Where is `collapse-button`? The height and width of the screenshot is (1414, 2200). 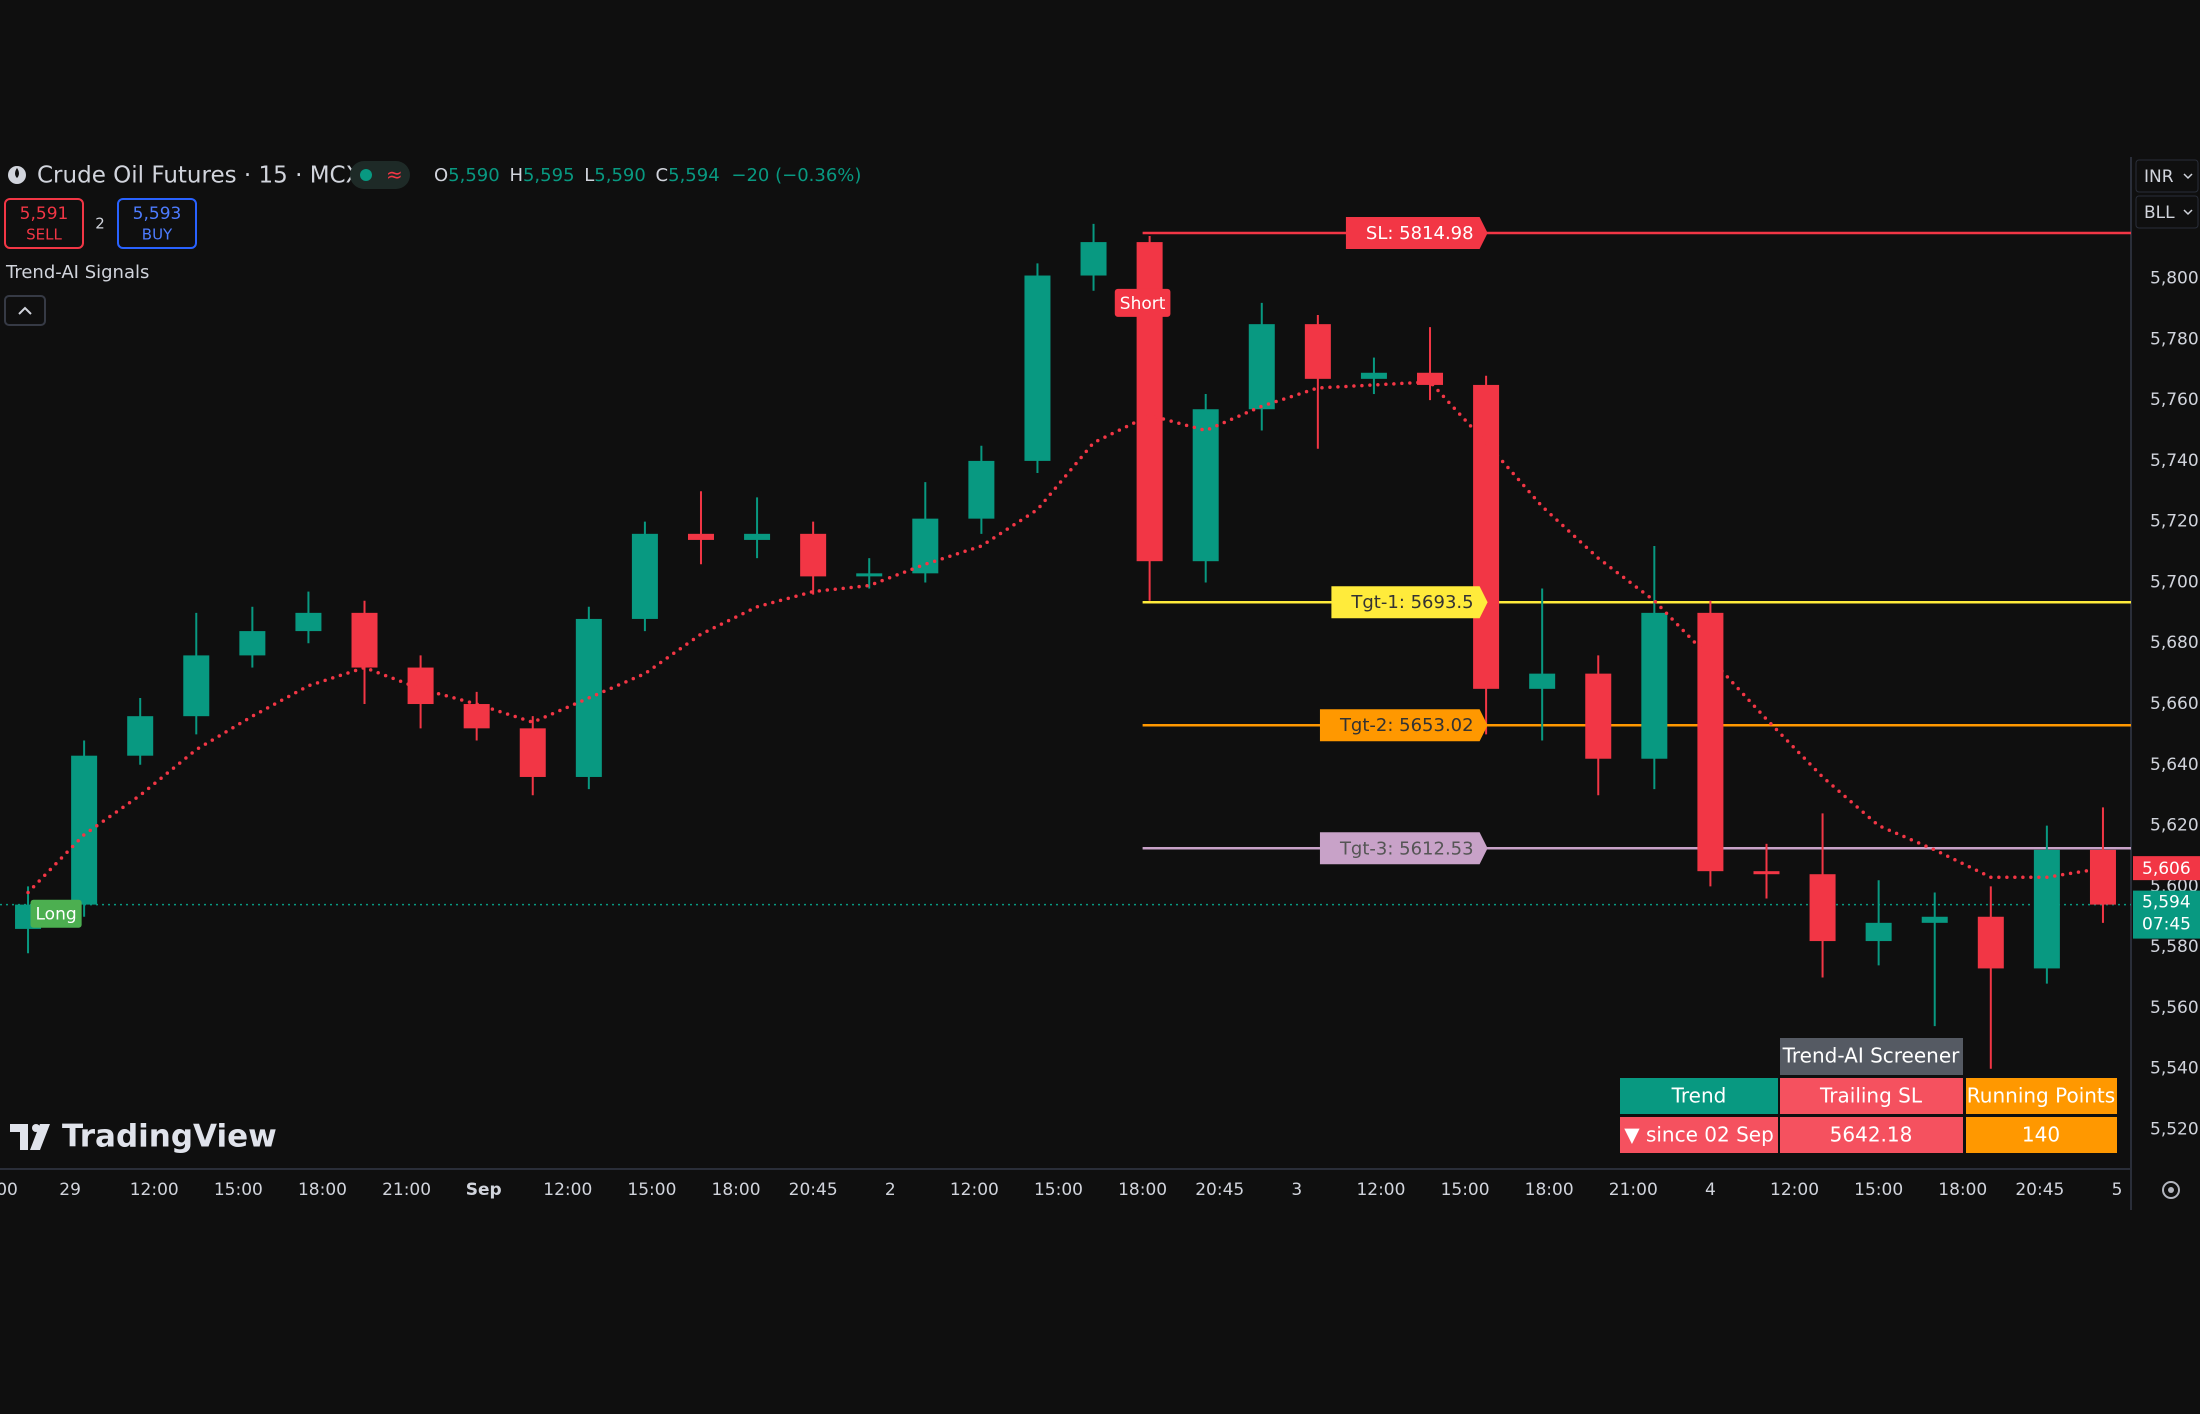
collapse-button is located at coordinates (25, 310).